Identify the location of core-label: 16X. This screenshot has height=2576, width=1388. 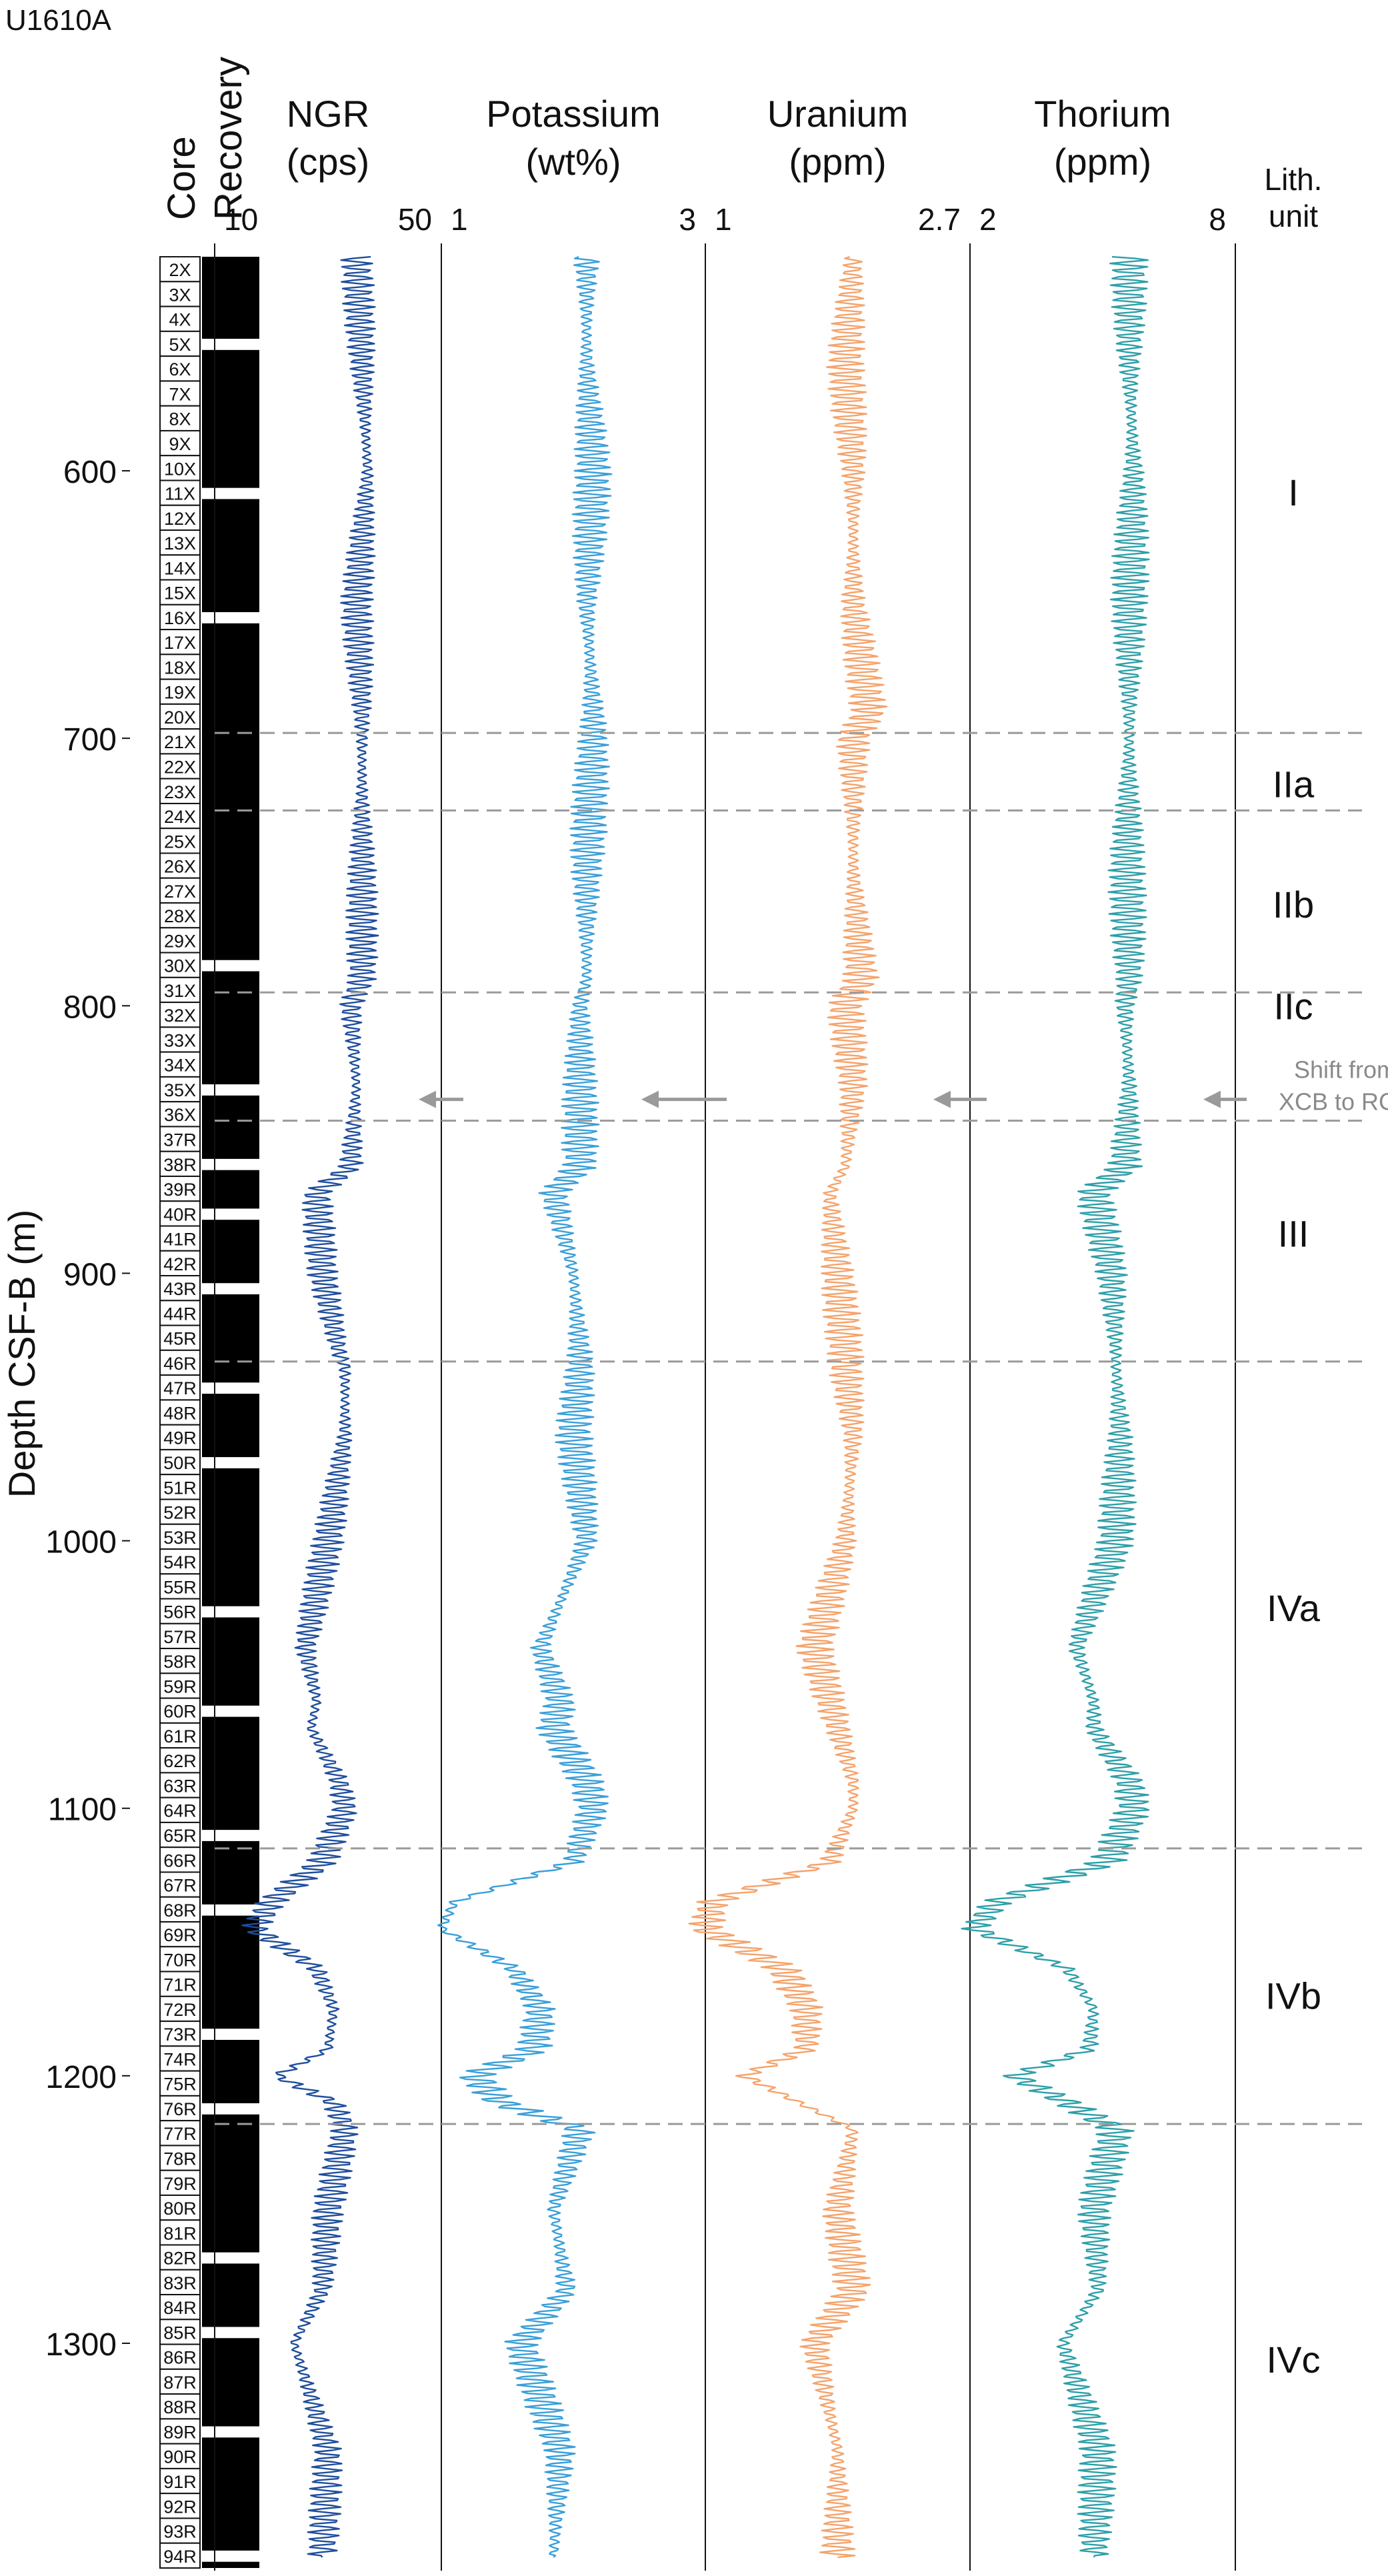
(180, 618).